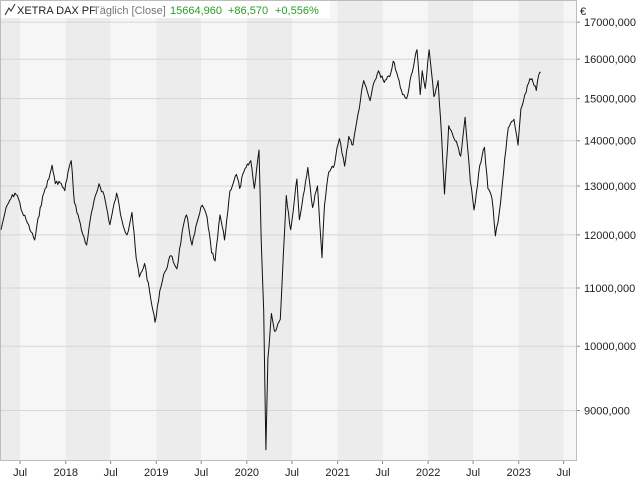  Describe the element at coordinates (610, 236) in the screenshot. I see `y-tick-label: 12000,000` at that location.